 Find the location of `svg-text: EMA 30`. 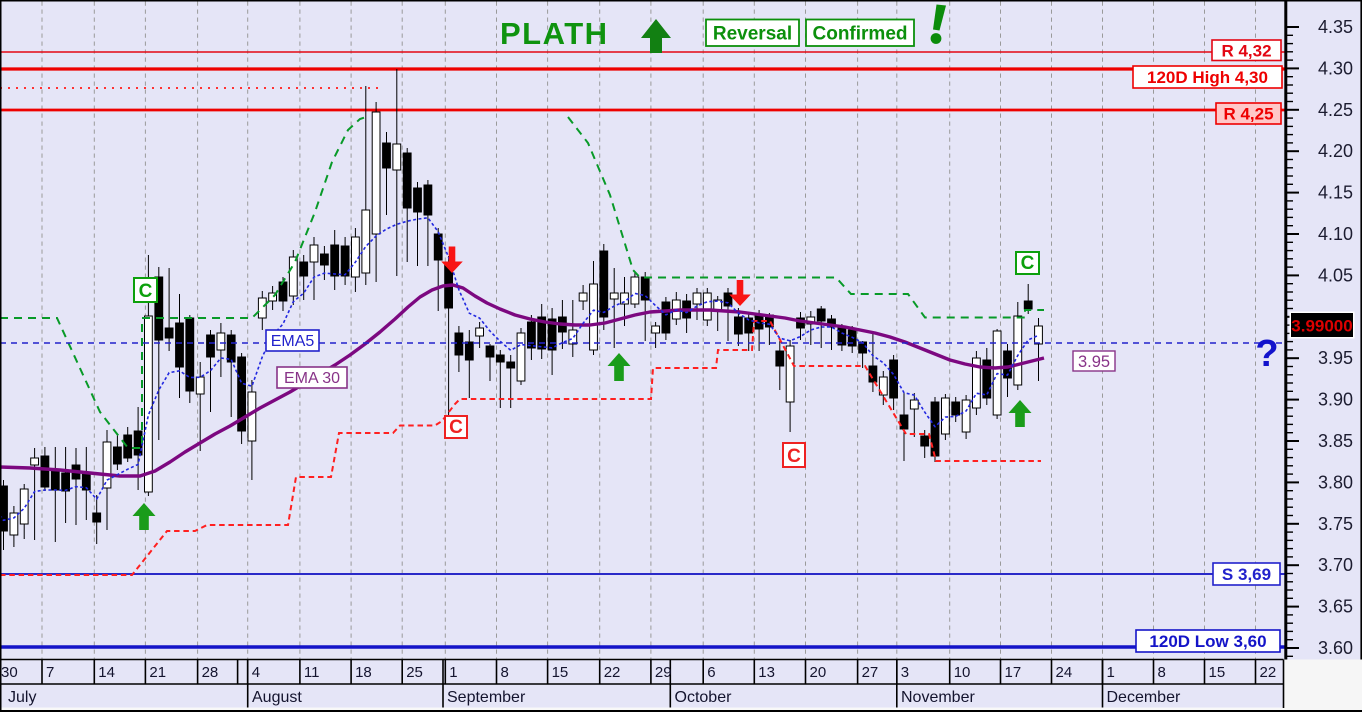

svg-text: EMA 30 is located at coordinates (312, 378).